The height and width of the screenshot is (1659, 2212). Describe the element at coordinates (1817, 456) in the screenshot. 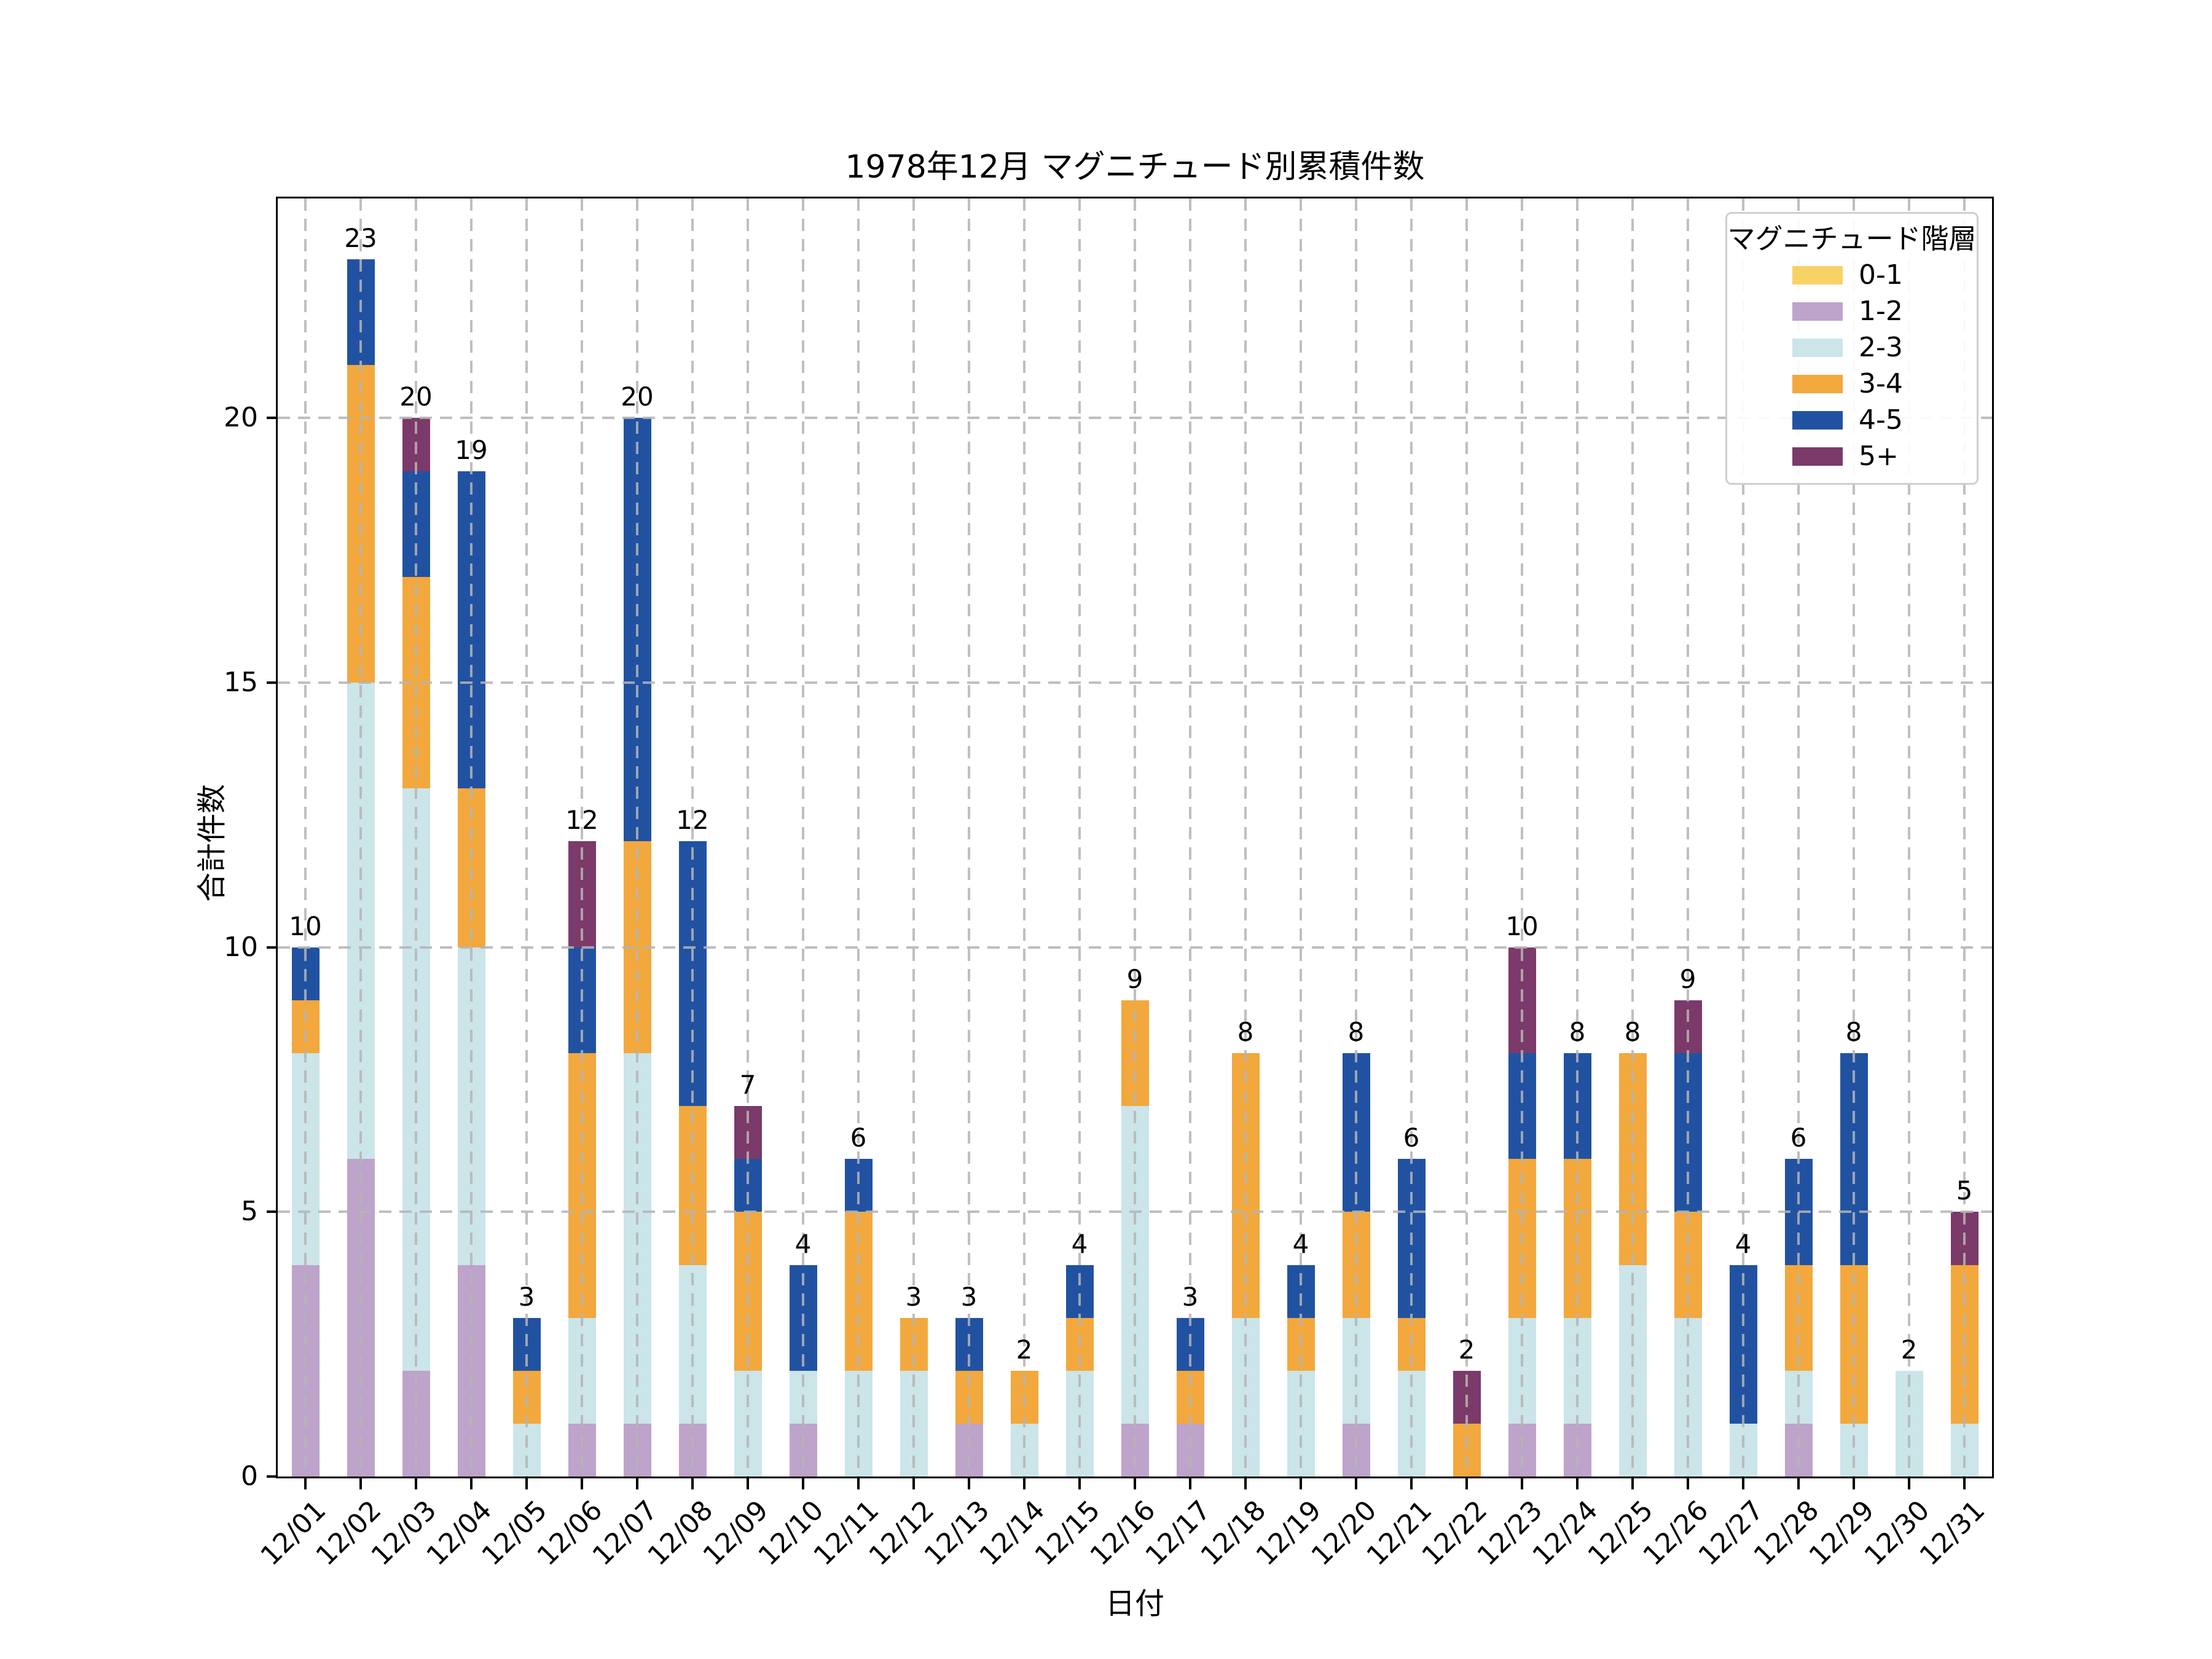

I see `legend-swatch-5+` at that location.